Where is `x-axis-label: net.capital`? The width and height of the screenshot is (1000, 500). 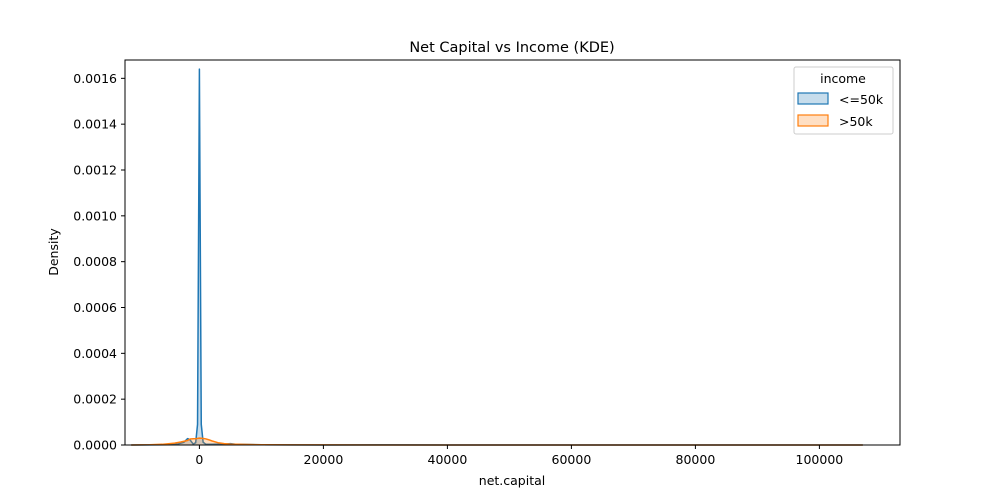 x-axis-label: net.capital is located at coordinates (512, 480).